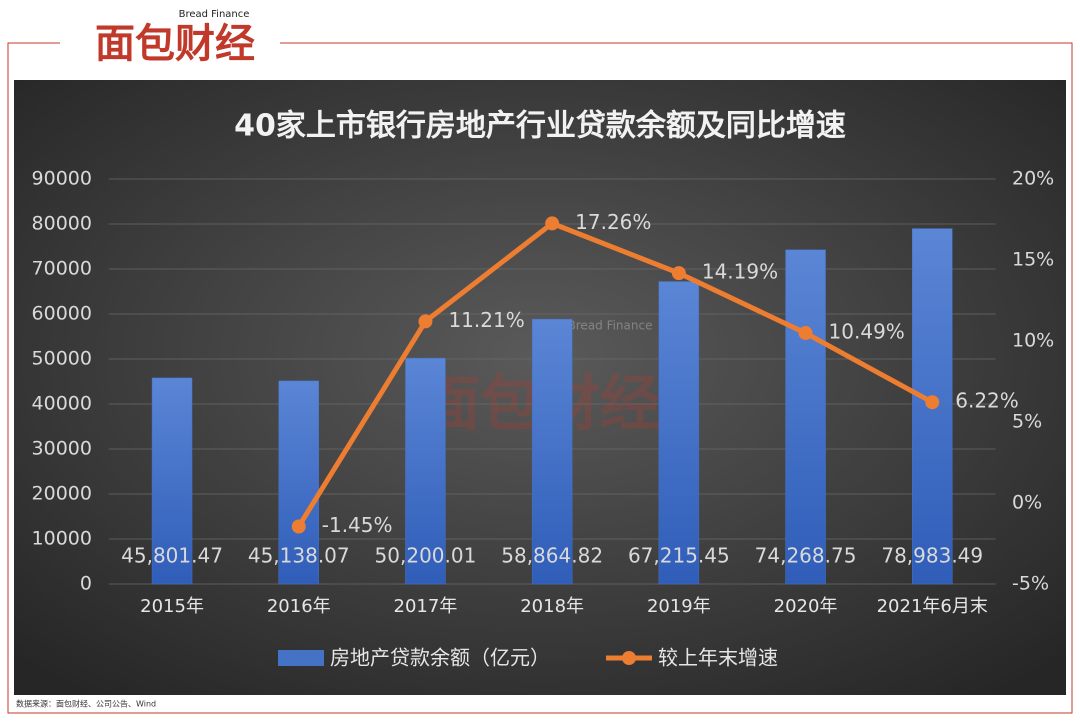 This screenshot has height=726, width=1080. What do you see at coordinates (613, 222) in the screenshot?
I see `line-label: 17.26%` at bounding box center [613, 222].